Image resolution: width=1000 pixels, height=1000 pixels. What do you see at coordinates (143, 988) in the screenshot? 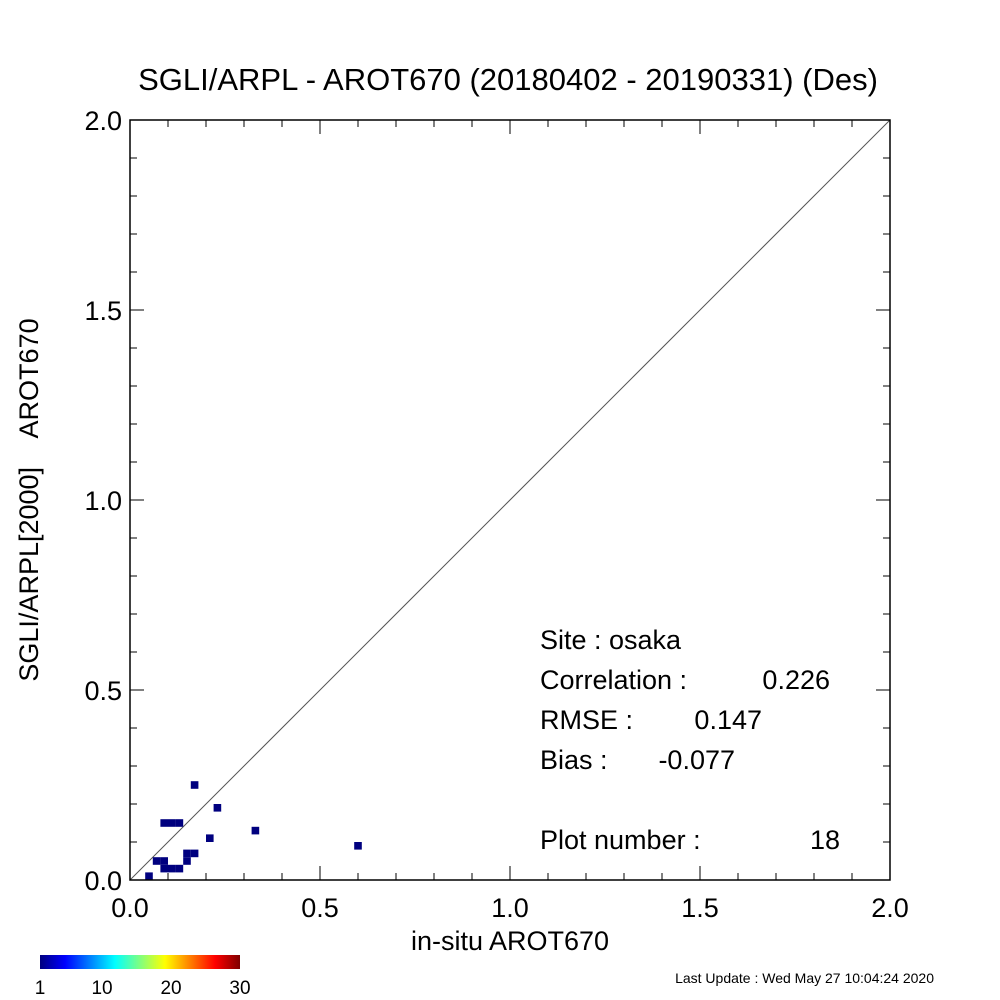
I see `colorbar-labels: 1 10 20 30` at bounding box center [143, 988].